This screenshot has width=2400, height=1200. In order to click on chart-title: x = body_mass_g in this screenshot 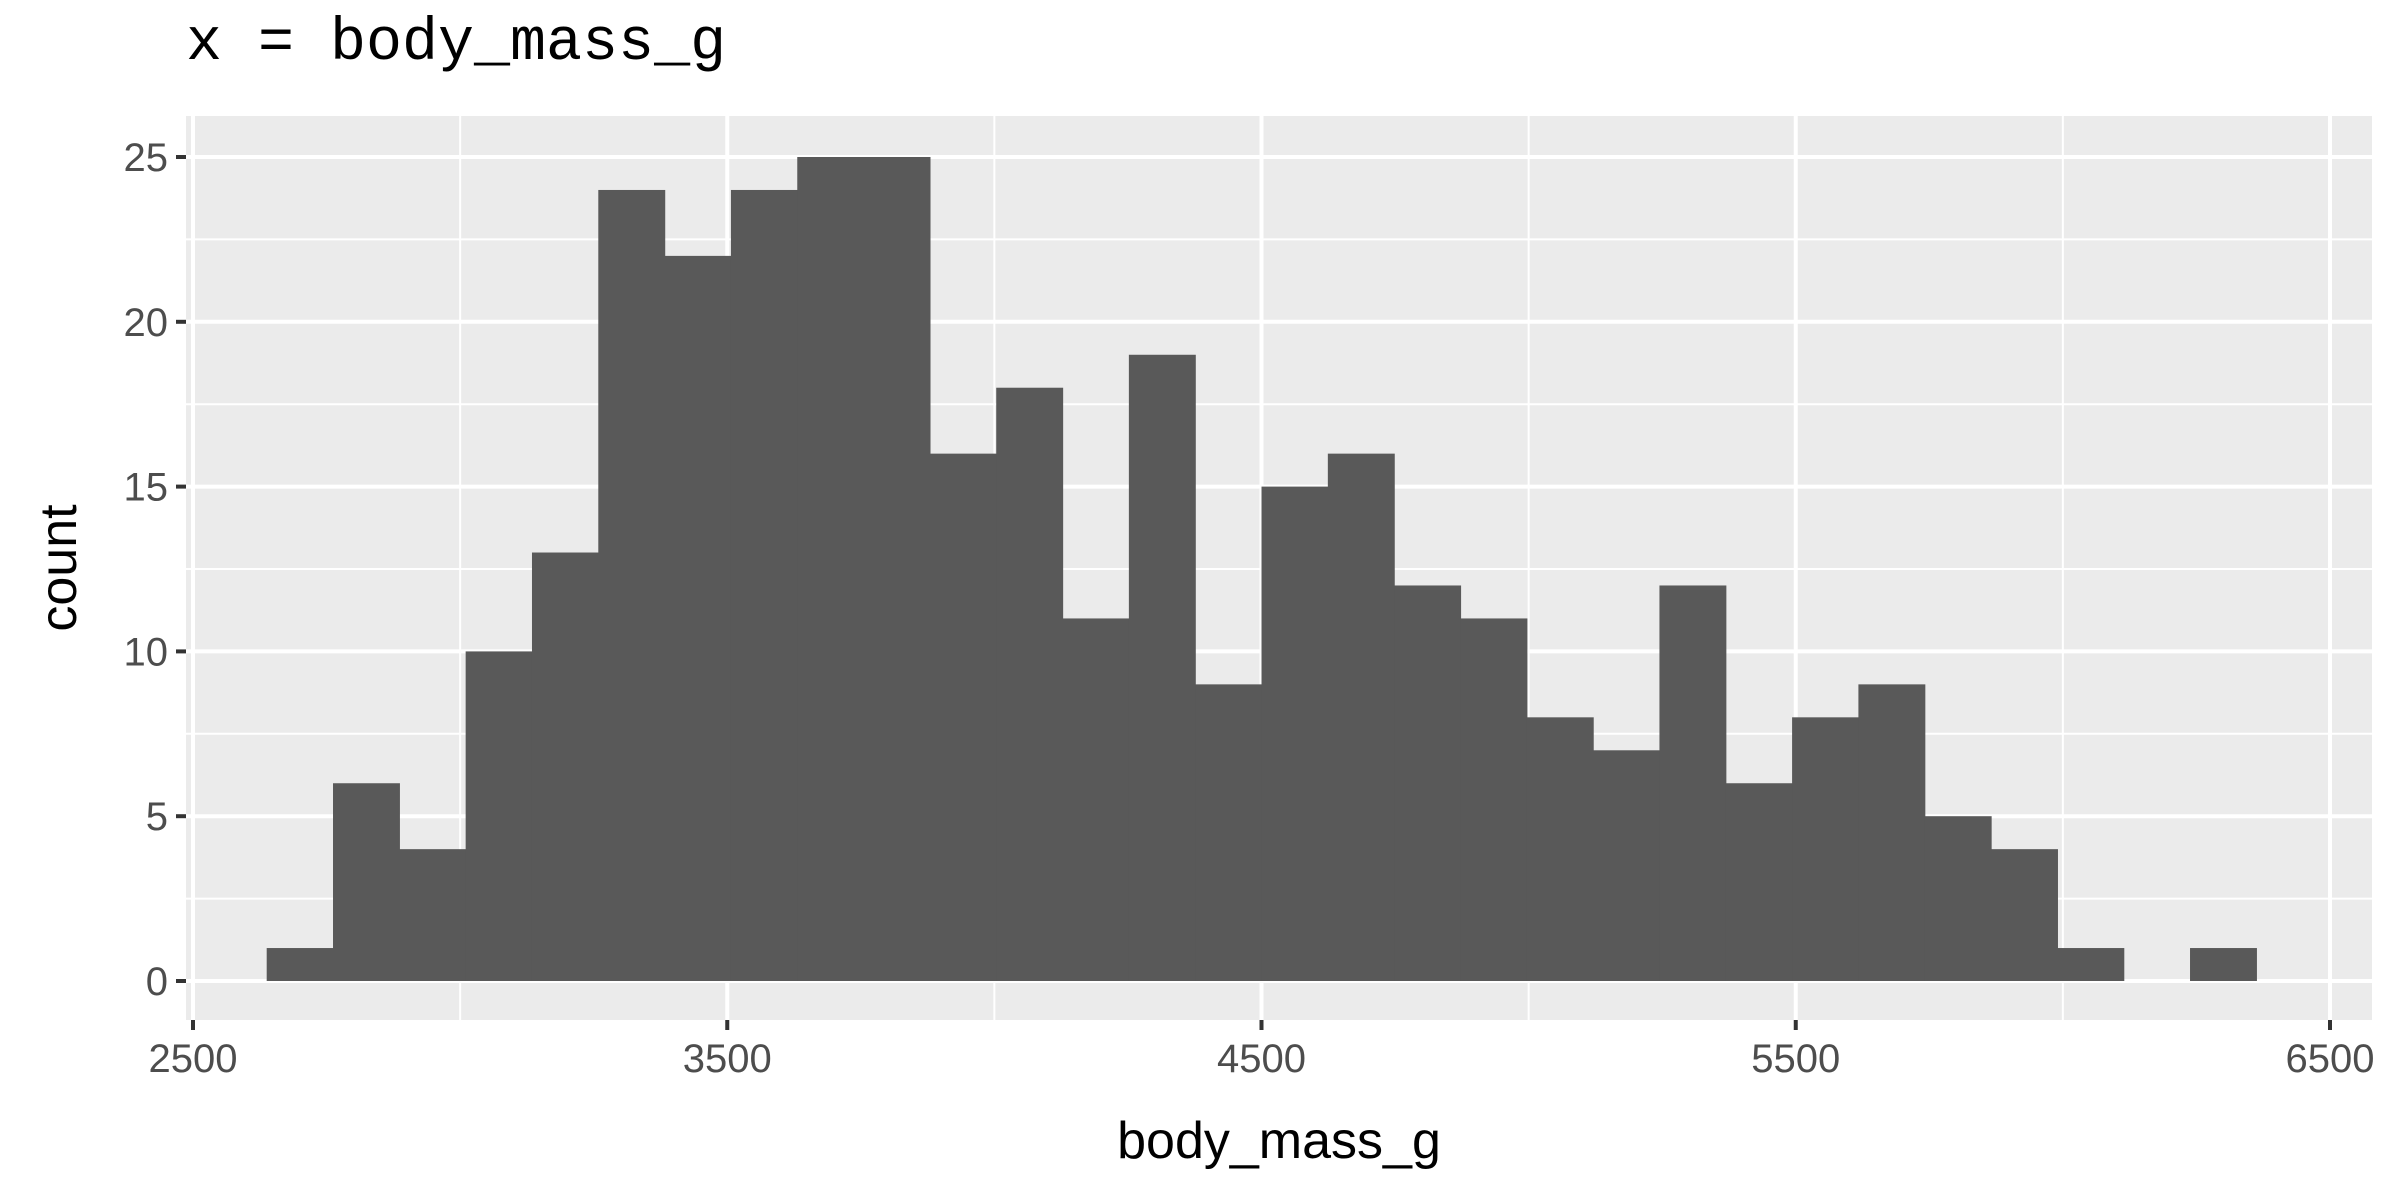, I will do `click(456, 44)`.